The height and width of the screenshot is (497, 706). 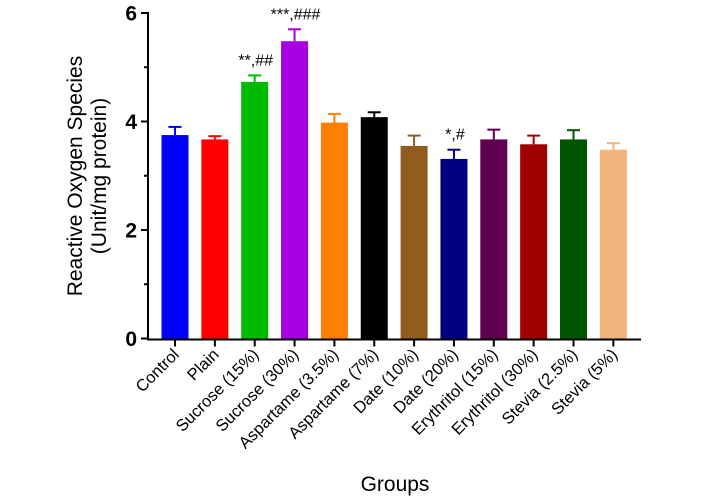 What do you see at coordinates (255, 60) in the screenshot?
I see `significance-annotation: **,##` at bounding box center [255, 60].